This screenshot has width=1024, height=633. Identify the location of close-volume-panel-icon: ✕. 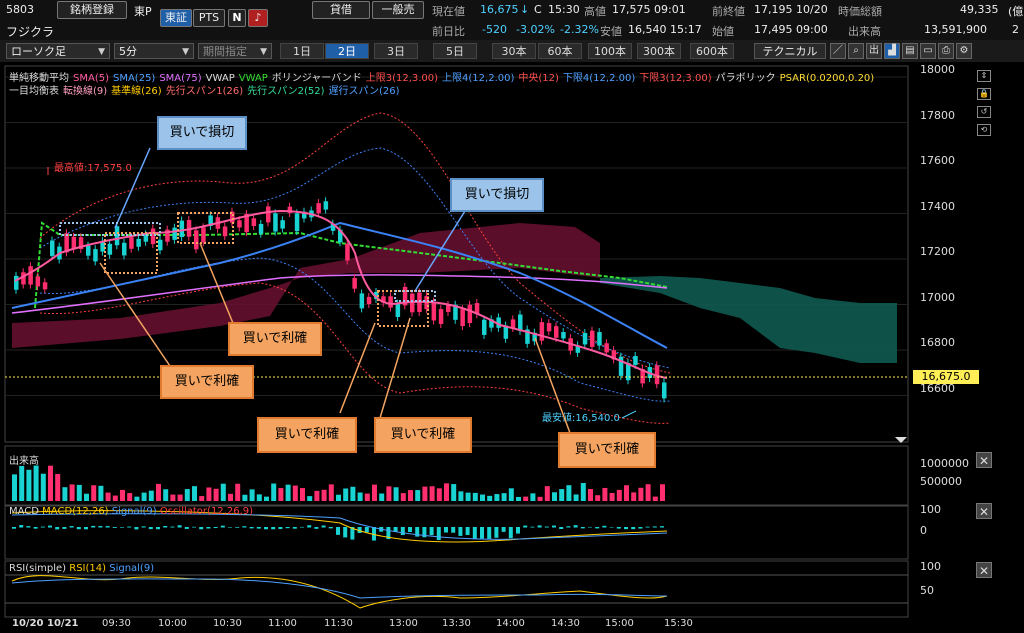
(984, 460).